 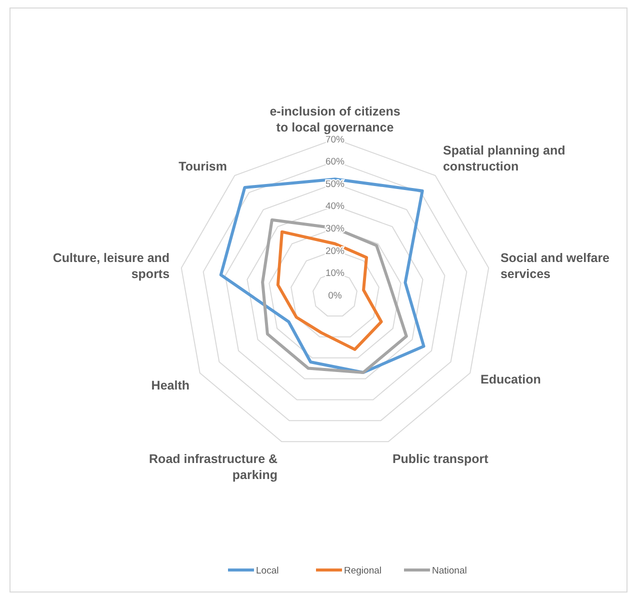 What do you see at coordinates (335, 296) in the screenshot?
I see `y-tick-label: 0%` at bounding box center [335, 296].